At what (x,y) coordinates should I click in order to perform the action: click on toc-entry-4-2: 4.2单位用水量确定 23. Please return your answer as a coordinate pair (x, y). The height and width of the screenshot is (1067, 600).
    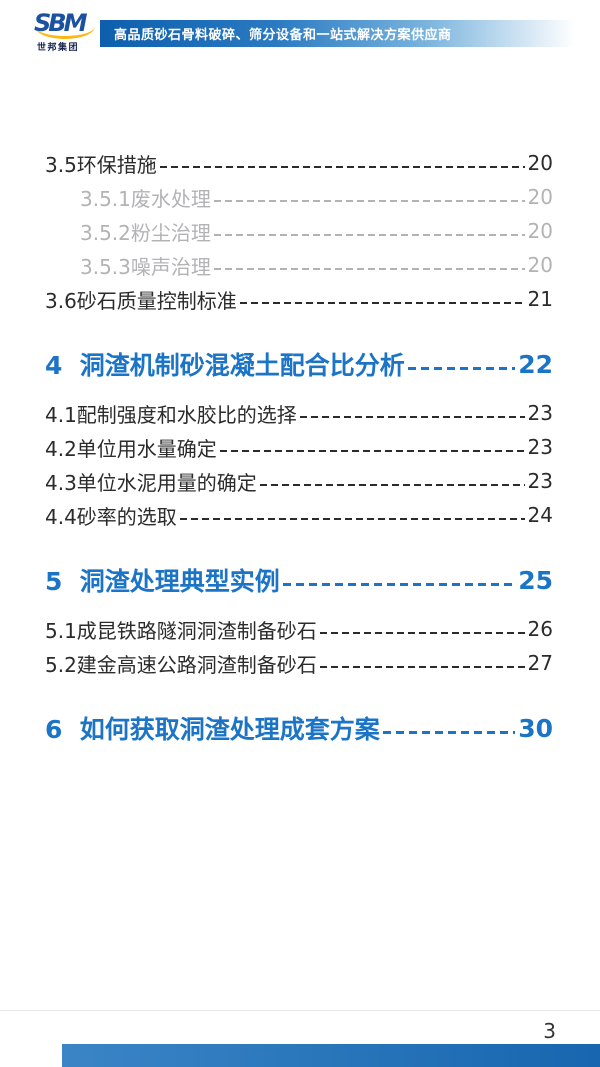
    Looking at the image, I should click on (299, 447).